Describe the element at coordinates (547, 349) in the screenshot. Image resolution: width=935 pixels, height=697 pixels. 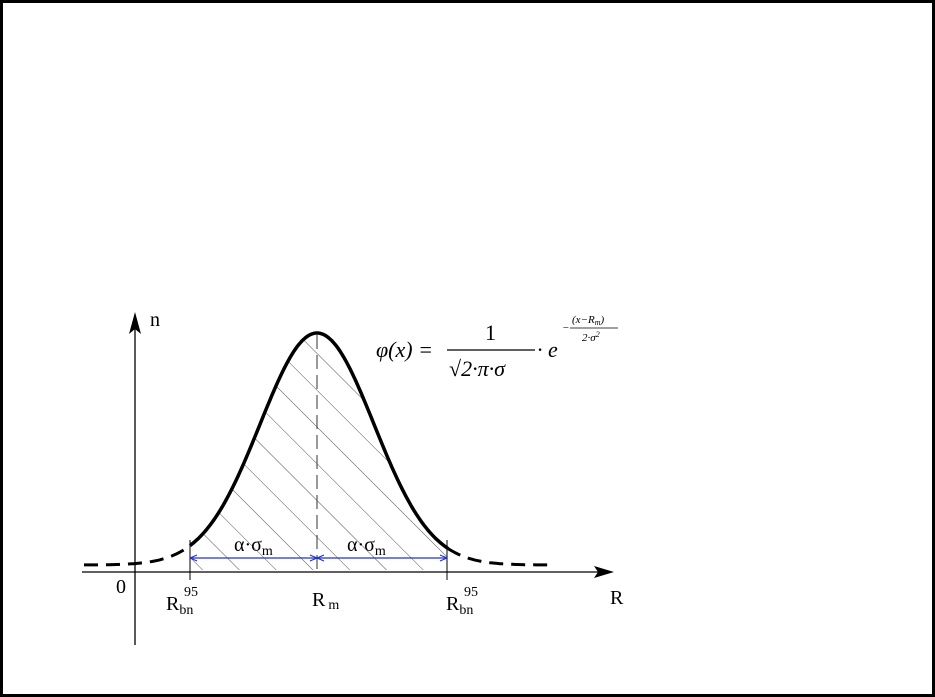
I see `formula-exp-base: · e` at that location.